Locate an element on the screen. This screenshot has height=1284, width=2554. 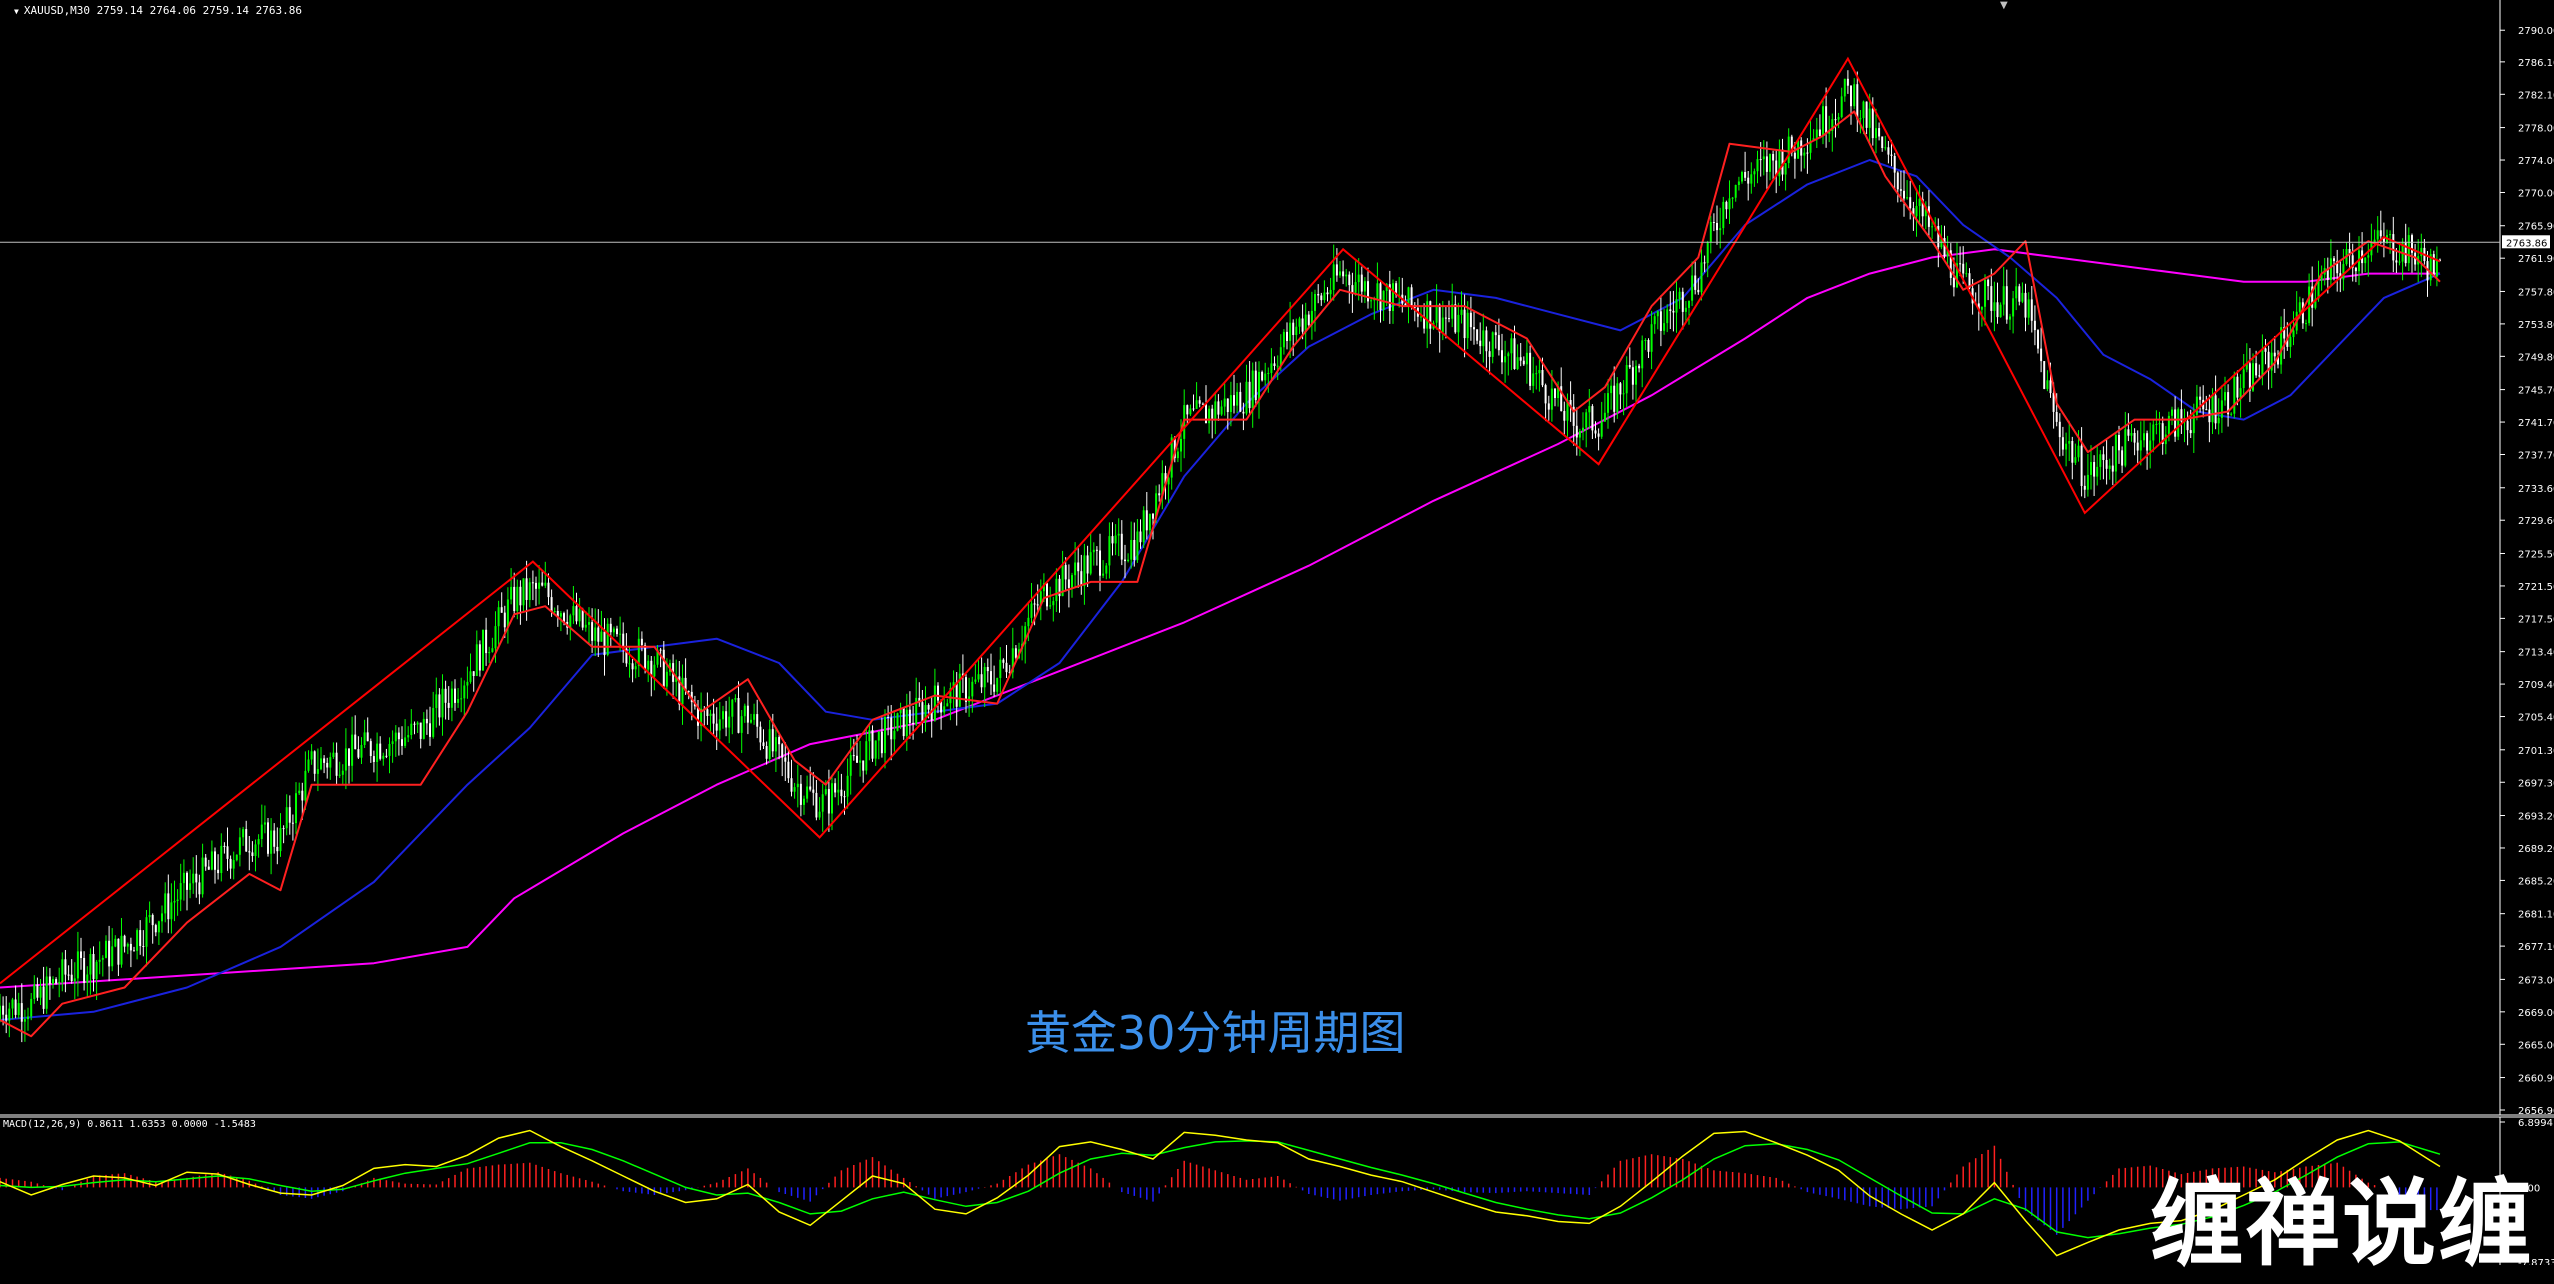
macd-tick-label: -7.8733 is located at coordinates (2536, 1261).